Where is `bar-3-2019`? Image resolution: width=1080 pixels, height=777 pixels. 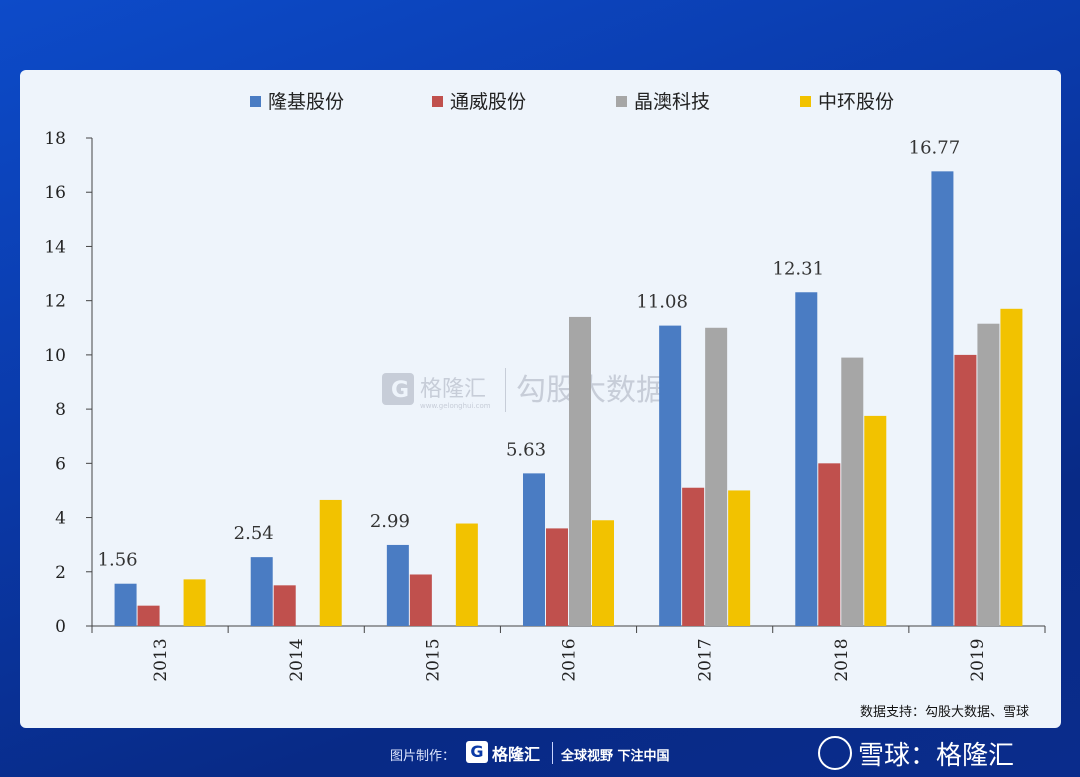 bar-3-2019 is located at coordinates (1011, 467).